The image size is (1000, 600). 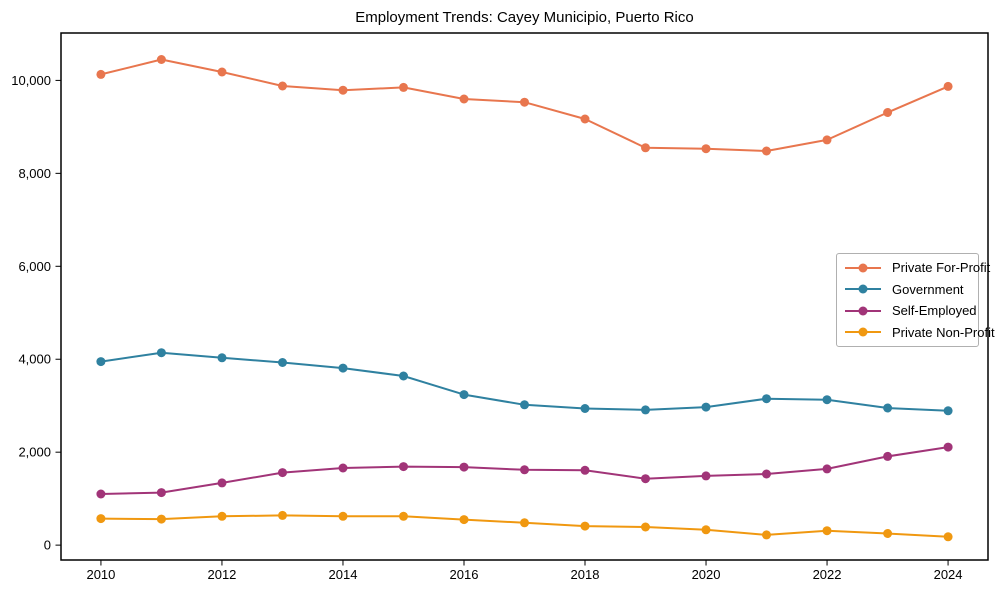 What do you see at coordinates (343, 574) in the screenshot?
I see `x-tick-label: 2014` at bounding box center [343, 574].